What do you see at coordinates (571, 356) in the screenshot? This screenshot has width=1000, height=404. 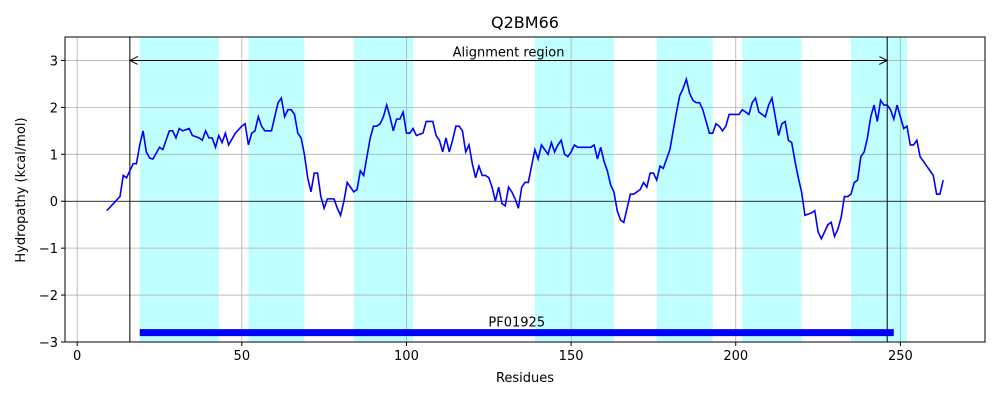 I see `x-tick-label: 150` at bounding box center [571, 356].